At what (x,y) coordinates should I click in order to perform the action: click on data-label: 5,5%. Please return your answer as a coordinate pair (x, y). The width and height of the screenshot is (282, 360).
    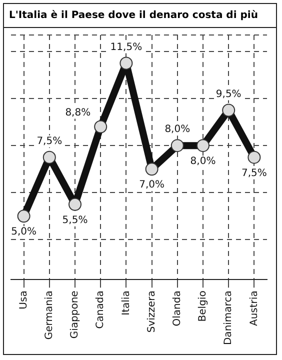
    Looking at the image, I should click on (75, 220).